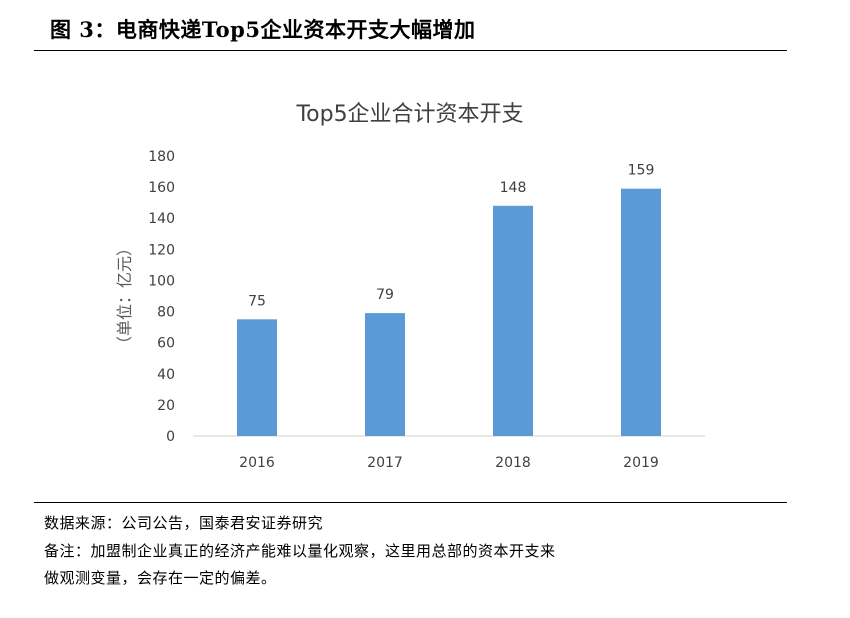  What do you see at coordinates (641, 171) in the screenshot?
I see `data-label: 159` at bounding box center [641, 171].